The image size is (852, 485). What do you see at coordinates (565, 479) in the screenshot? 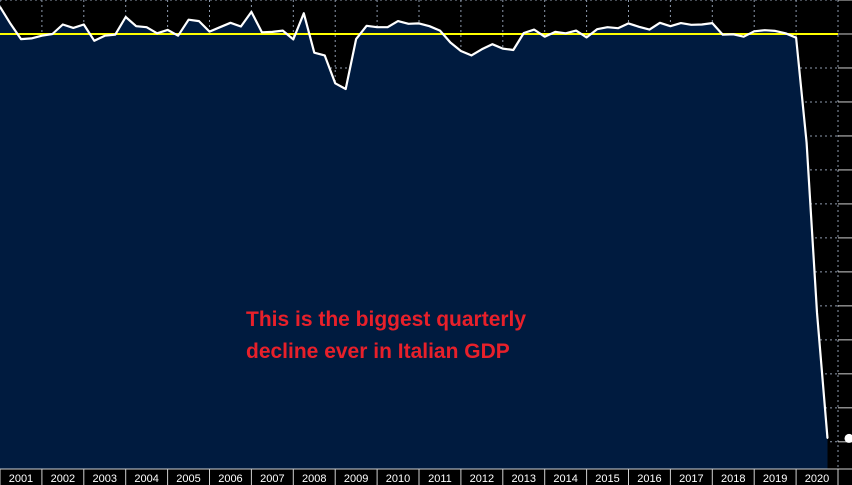
I see `x-tick-label: 2014` at bounding box center [565, 479].